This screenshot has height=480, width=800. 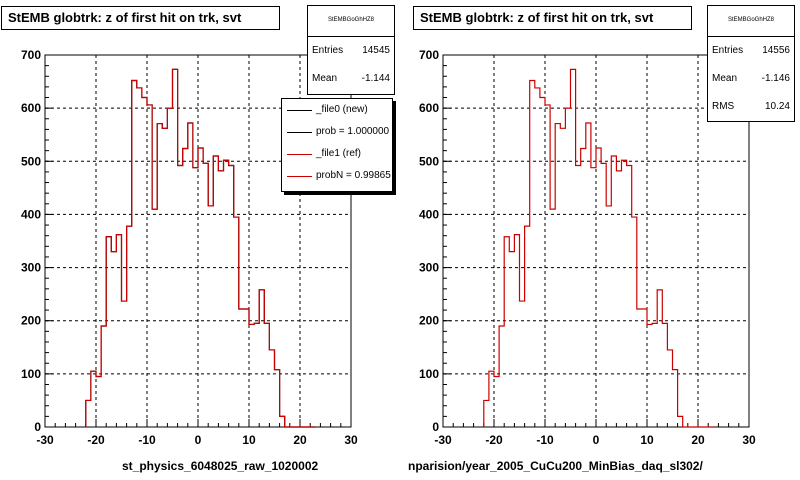 What do you see at coordinates (351, 50) in the screenshot?
I see `left-stats-box: StEMBGoGhHZ8 Entries 14545 Mean -1.144` at bounding box center [351, 50].